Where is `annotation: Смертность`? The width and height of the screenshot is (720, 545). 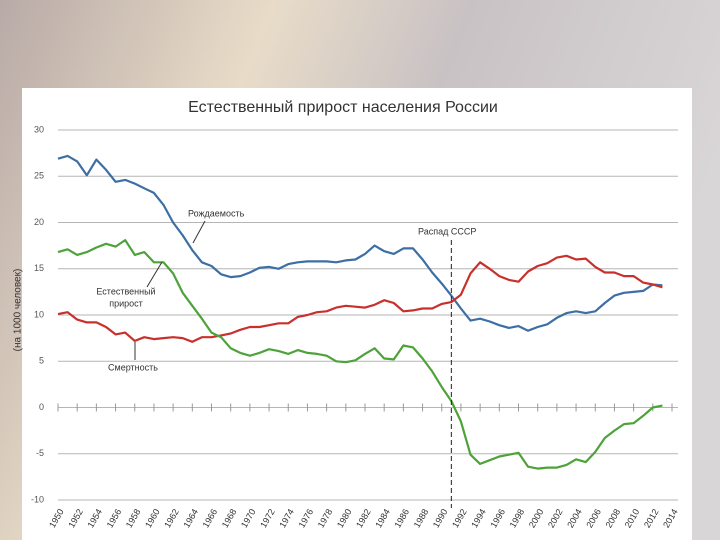
annotation: Смертность is located at coordinates (133, 367).